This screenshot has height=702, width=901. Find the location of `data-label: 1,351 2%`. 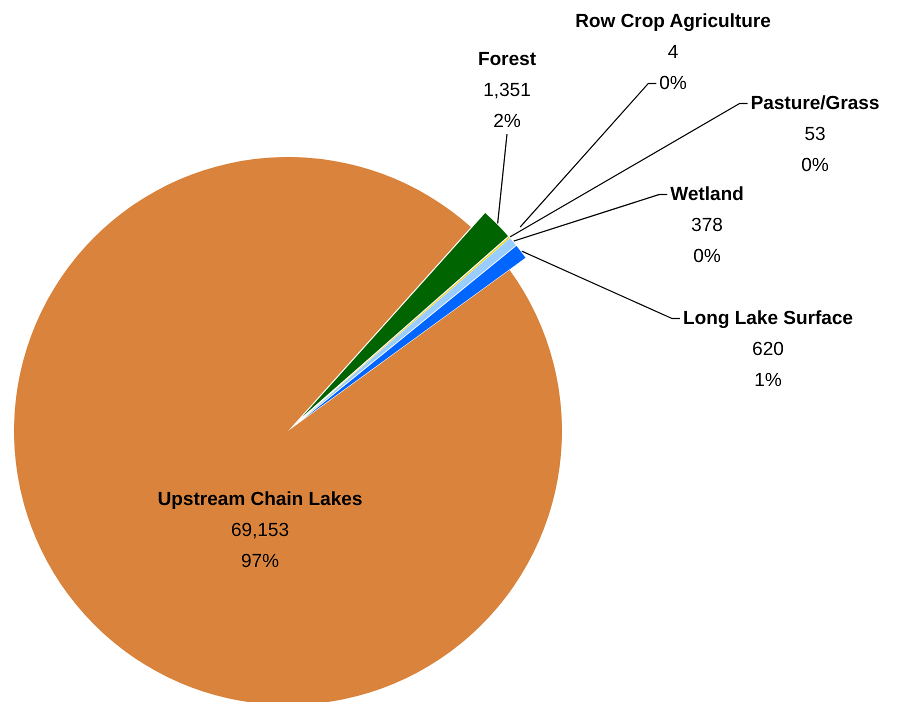

data-label: 1,351 2% is located at coordinates (507, 106).